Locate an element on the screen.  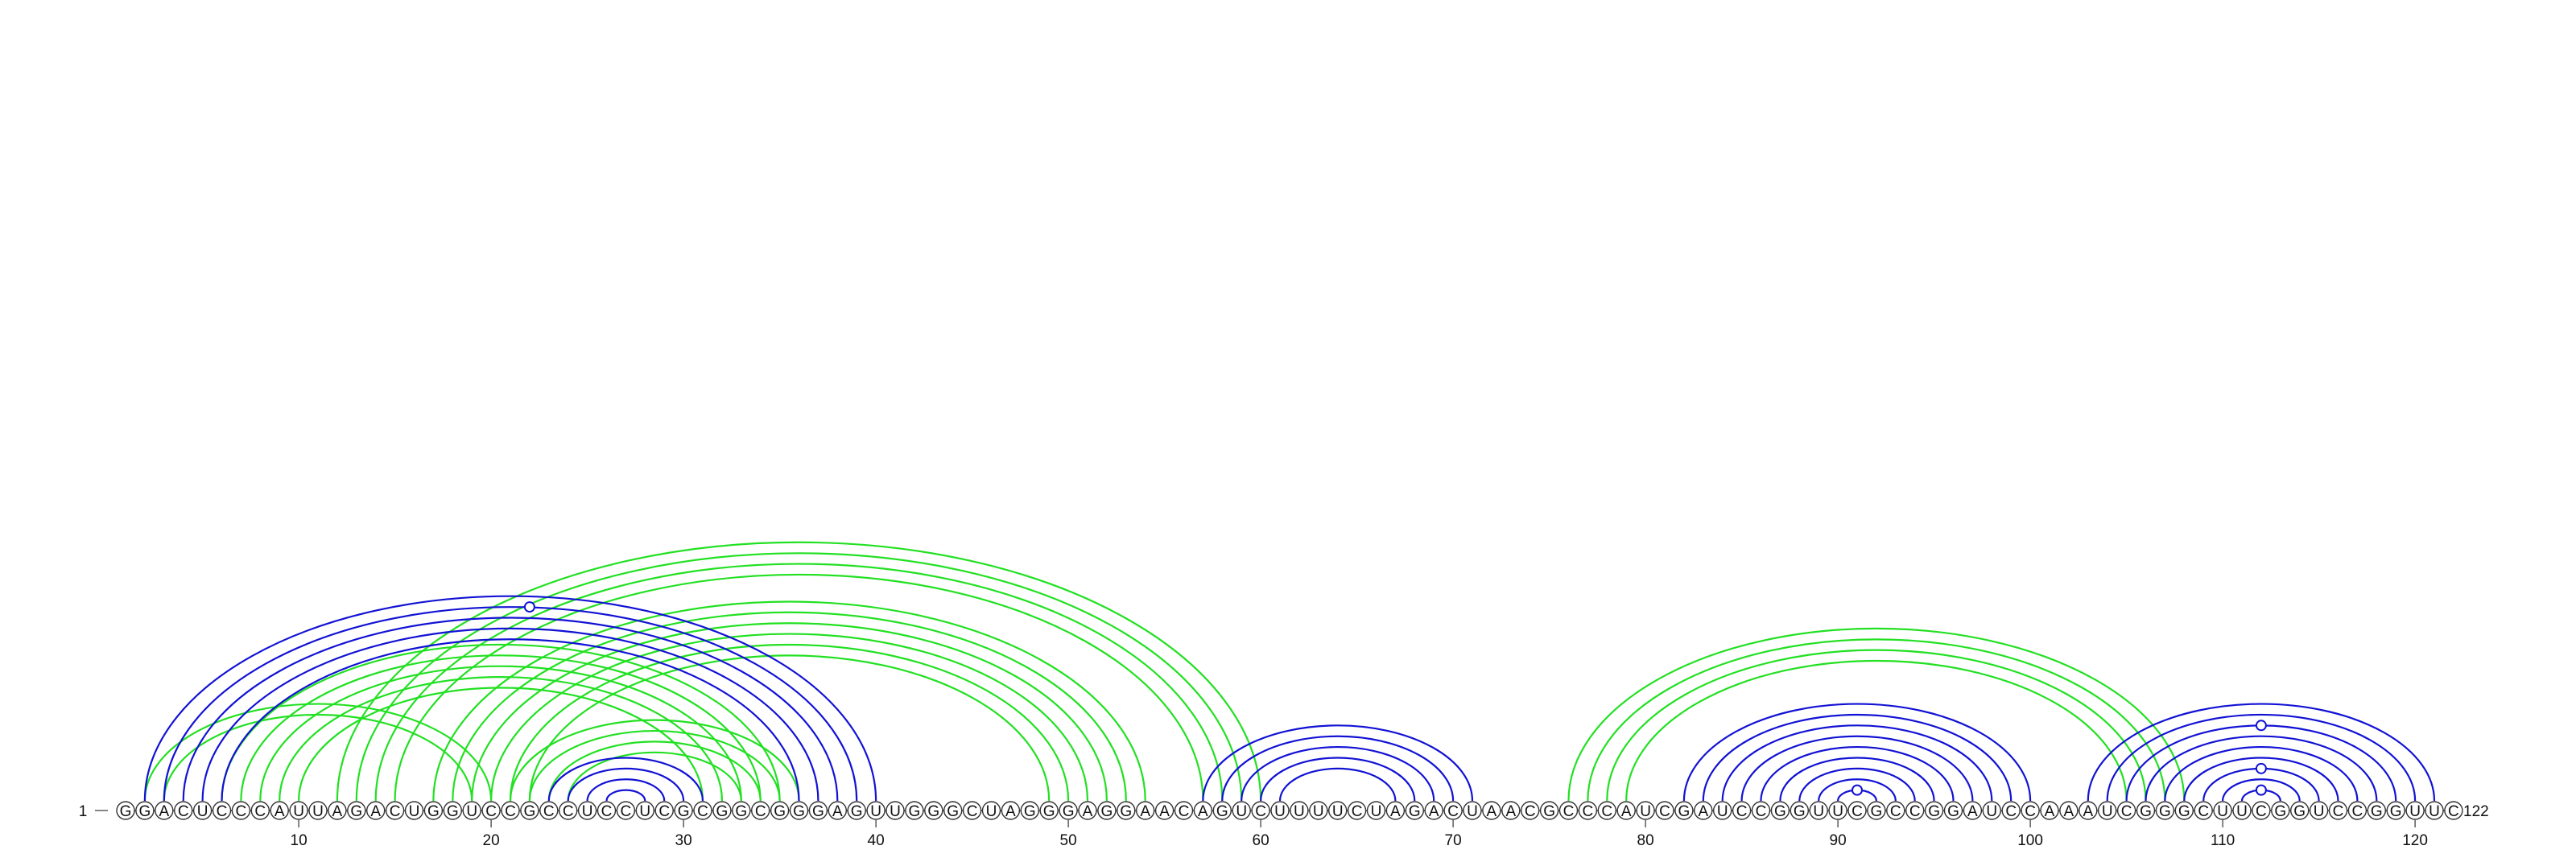
end-label: 122 is located at coordinates (2476, 812).